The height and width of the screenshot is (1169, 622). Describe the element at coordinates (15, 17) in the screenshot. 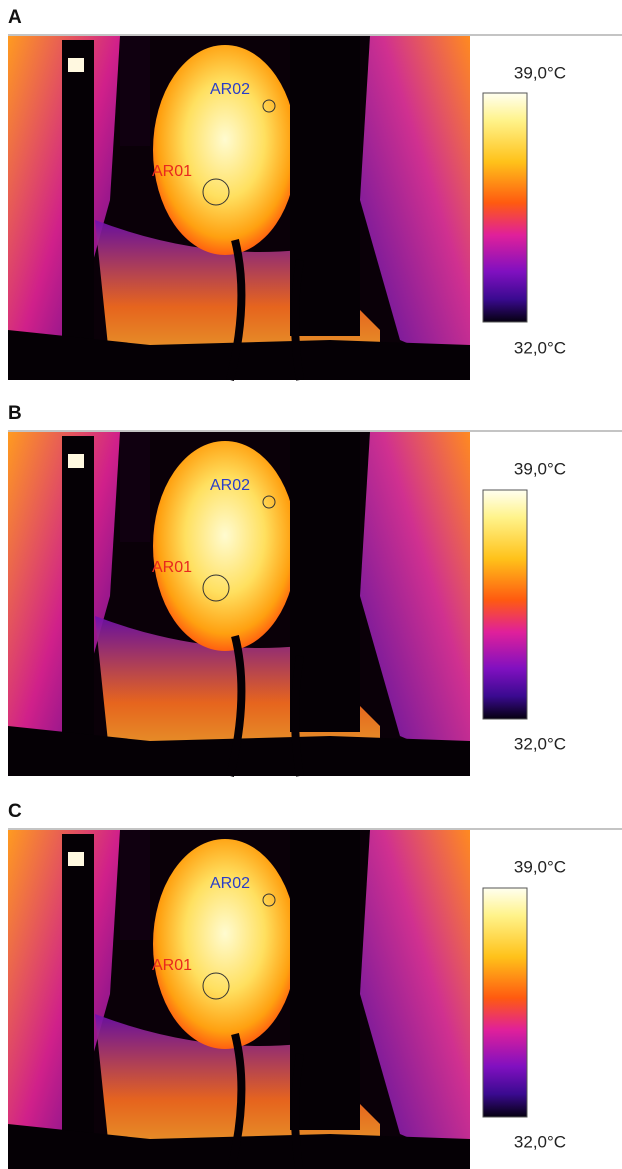

I see `panel-label: A` at that location.